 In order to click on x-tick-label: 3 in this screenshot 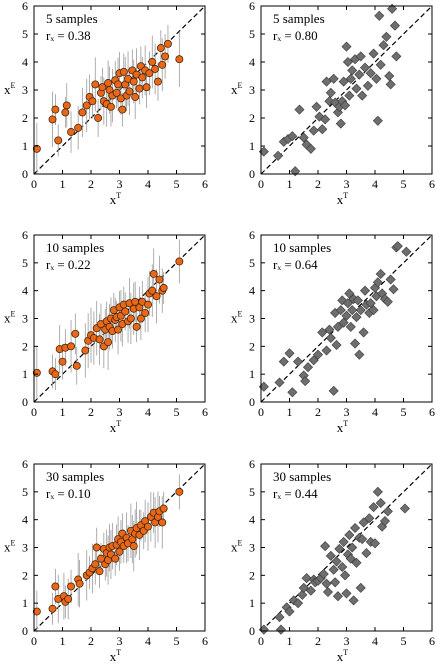, I will do `click(120, 641)`.